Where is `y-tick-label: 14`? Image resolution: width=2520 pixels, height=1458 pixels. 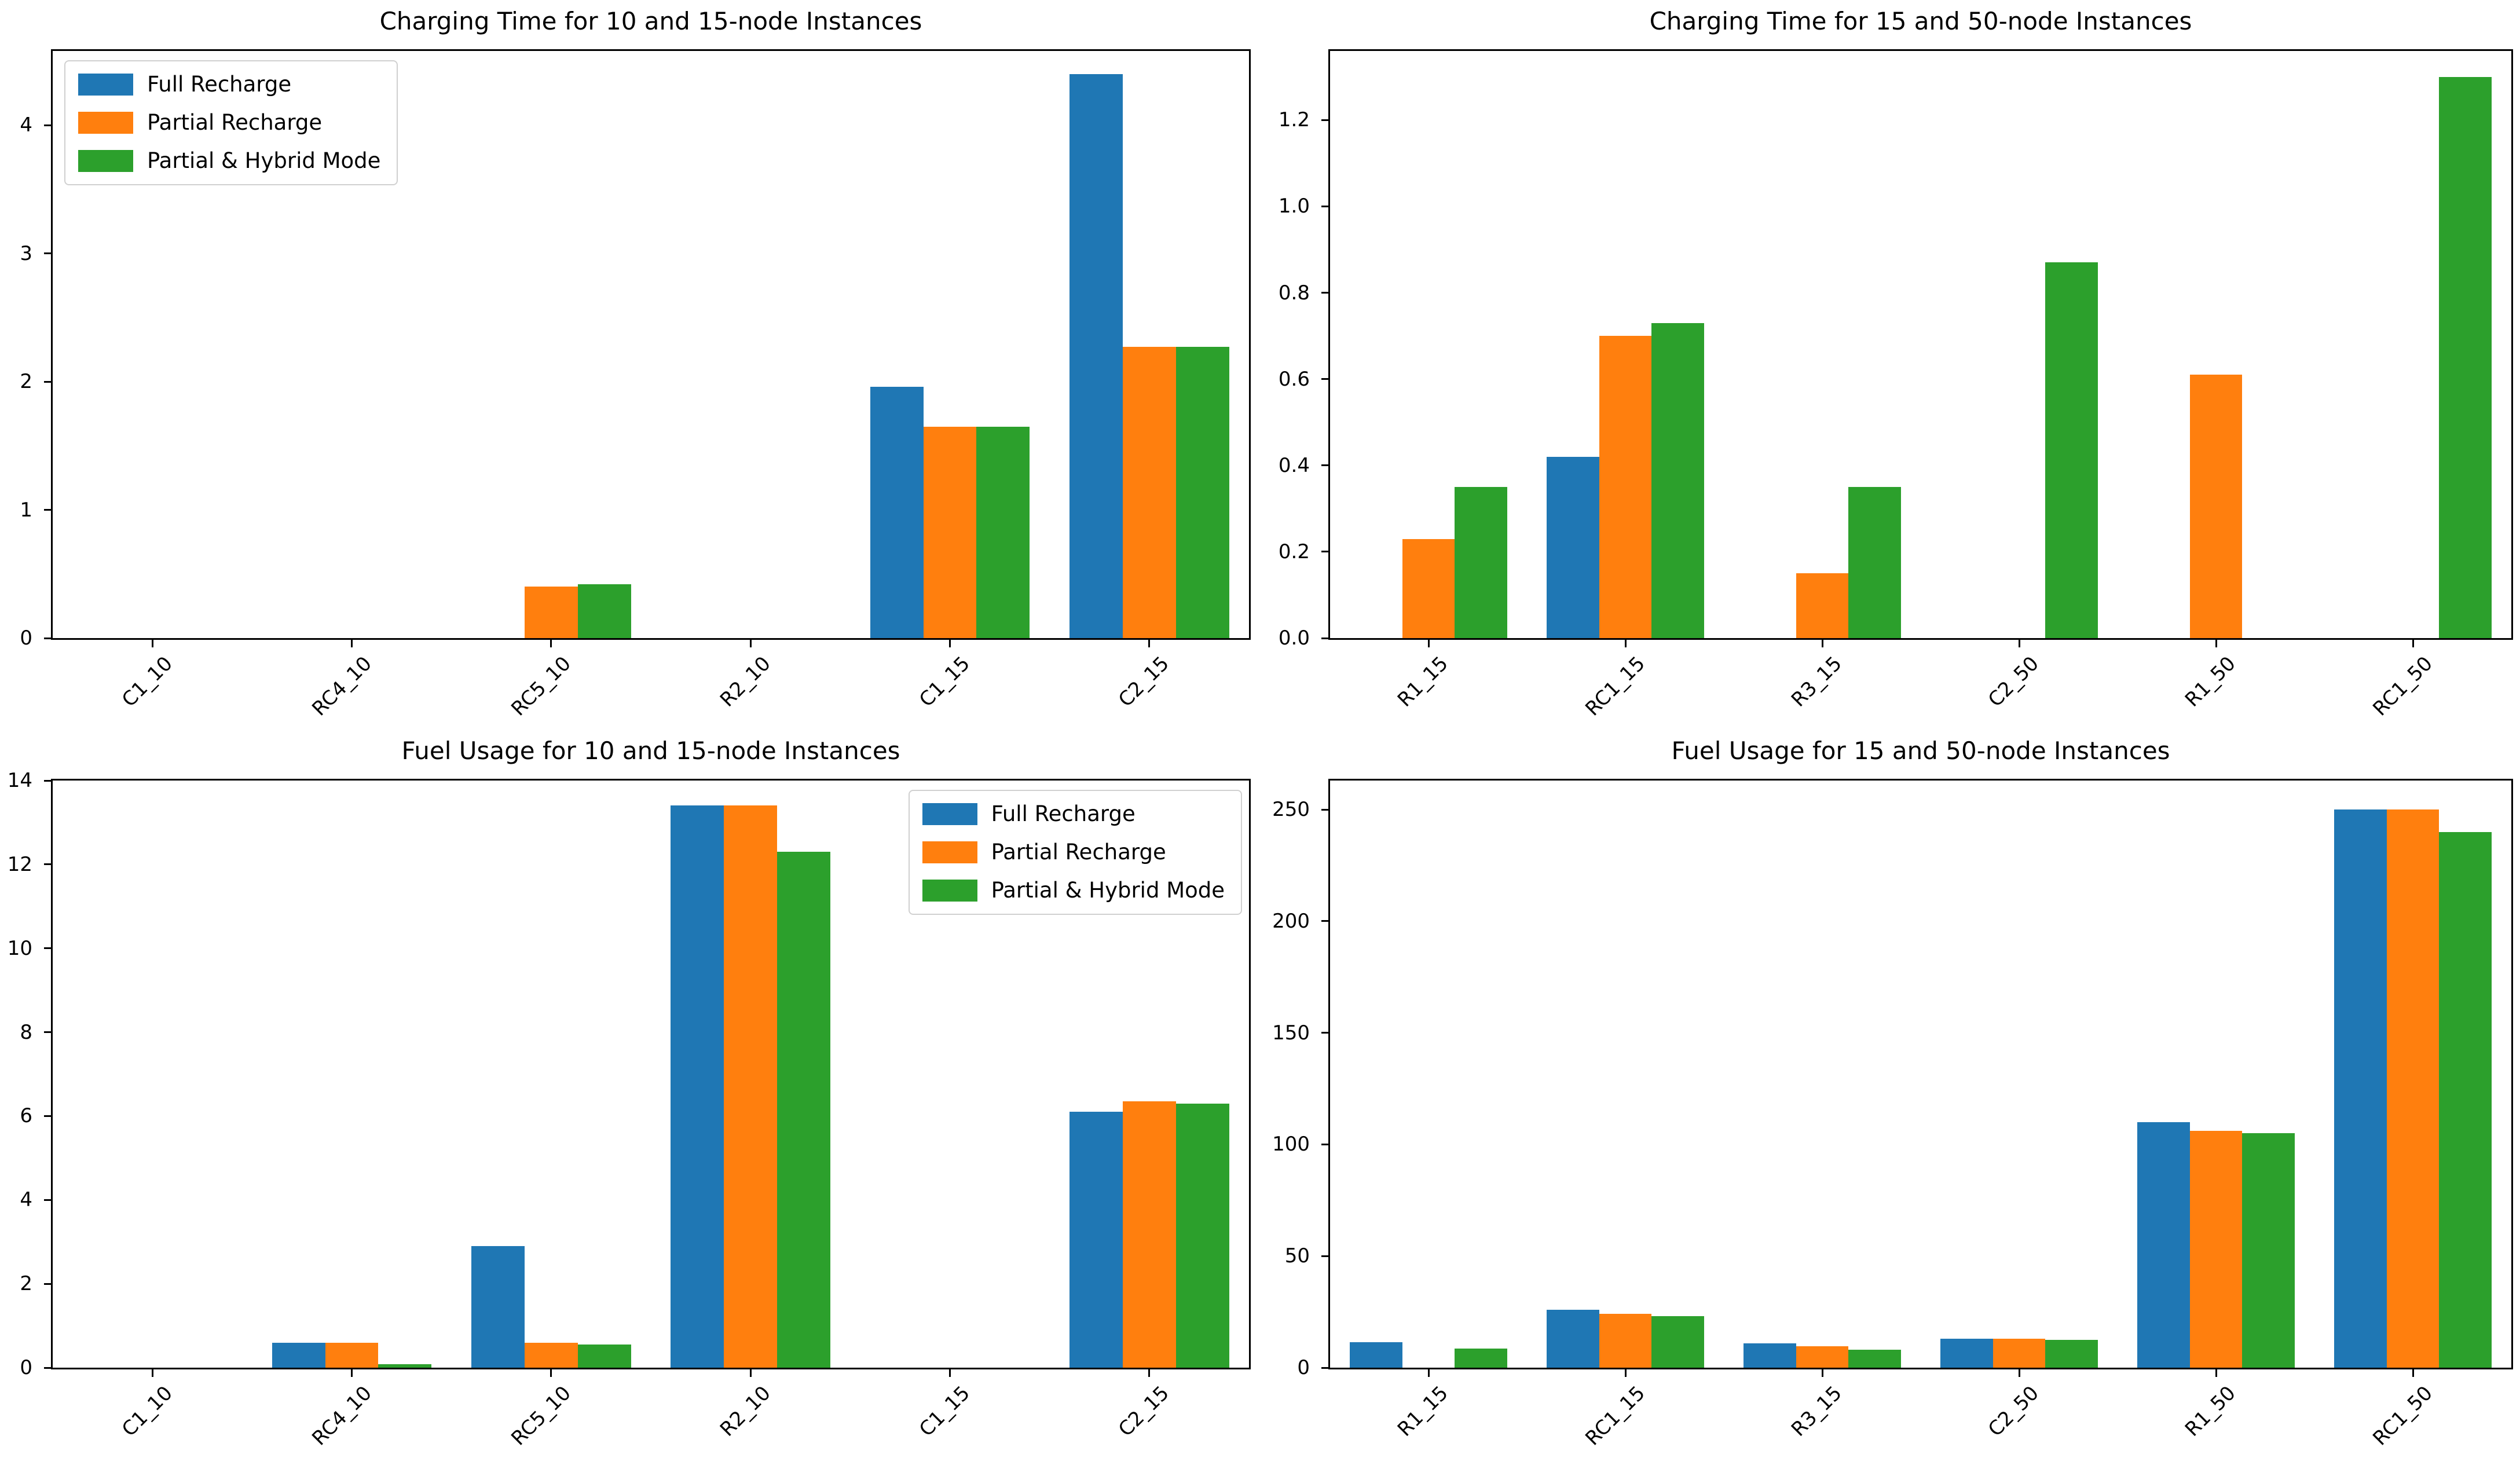 y-tick-label: 14 is located at coordinates (20, 780).